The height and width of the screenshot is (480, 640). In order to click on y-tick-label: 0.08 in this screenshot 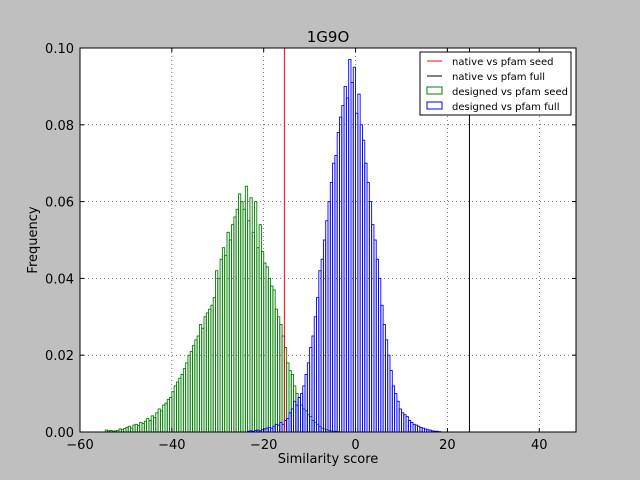, I will do `click(59, 126)`.